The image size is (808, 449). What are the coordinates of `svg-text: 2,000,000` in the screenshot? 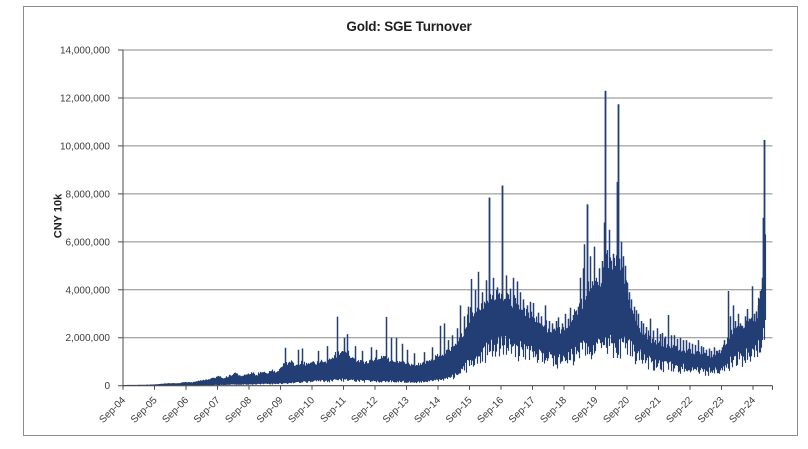 It's located at (88, 338).